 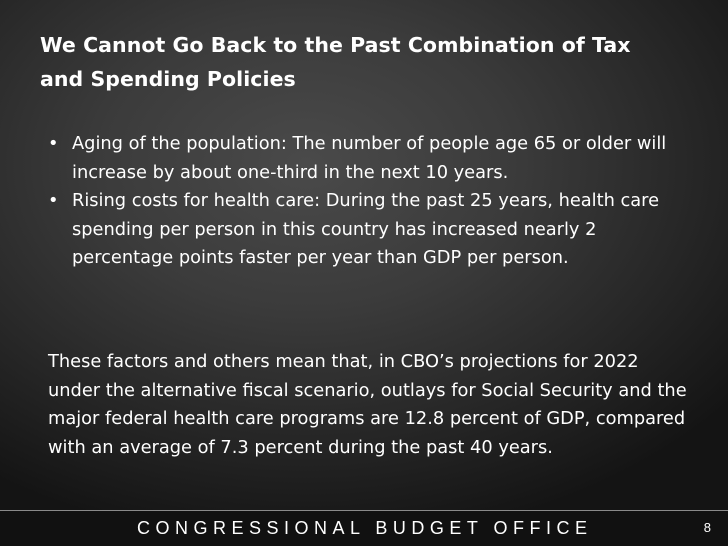 I want to click on footer-divider, so click(x=364, y=510).